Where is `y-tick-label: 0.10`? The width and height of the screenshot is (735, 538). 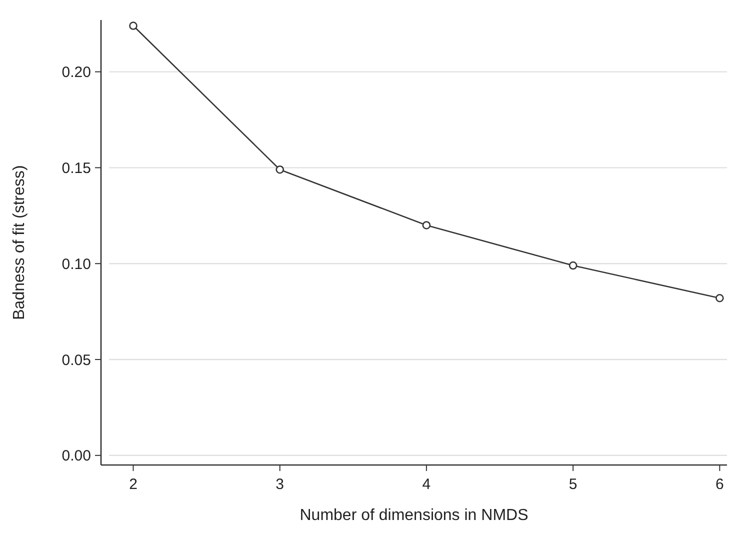
y-tick-label: 0.10 is located at coordinates (76, 264).